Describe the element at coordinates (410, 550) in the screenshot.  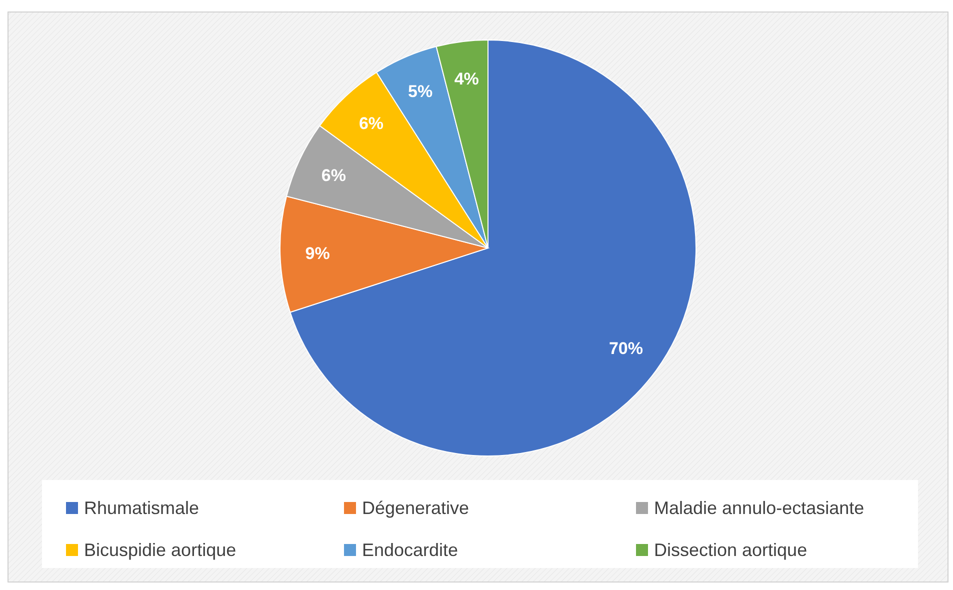
I see `legend-label: Endocardite` at that location.